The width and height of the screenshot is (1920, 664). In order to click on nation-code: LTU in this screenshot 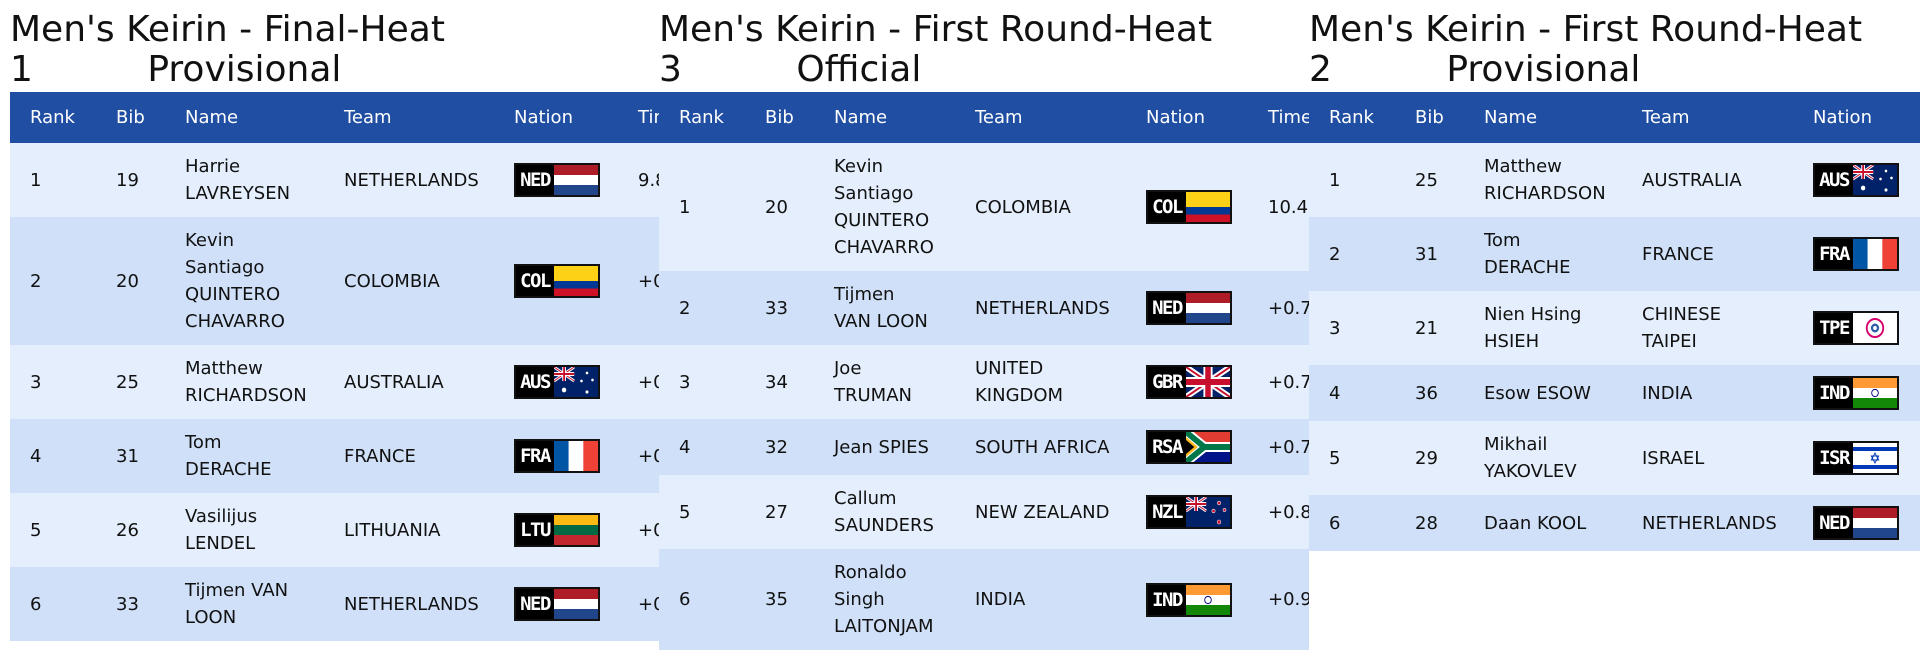, I will do `click(535, 530)`.